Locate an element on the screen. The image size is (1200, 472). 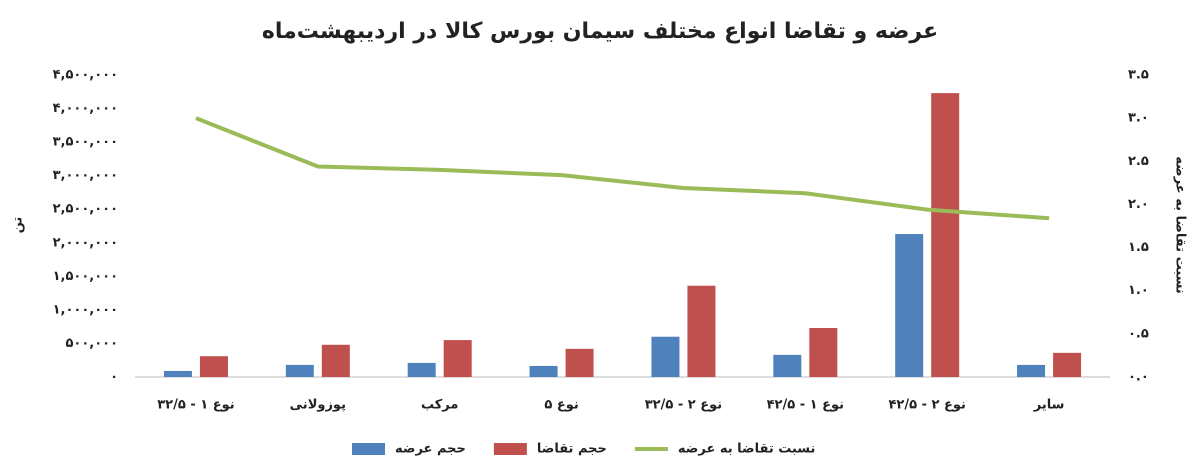
y-tick-label: ۳,۵۰۰,۰۰۰ is located at coordinates (85, 142).